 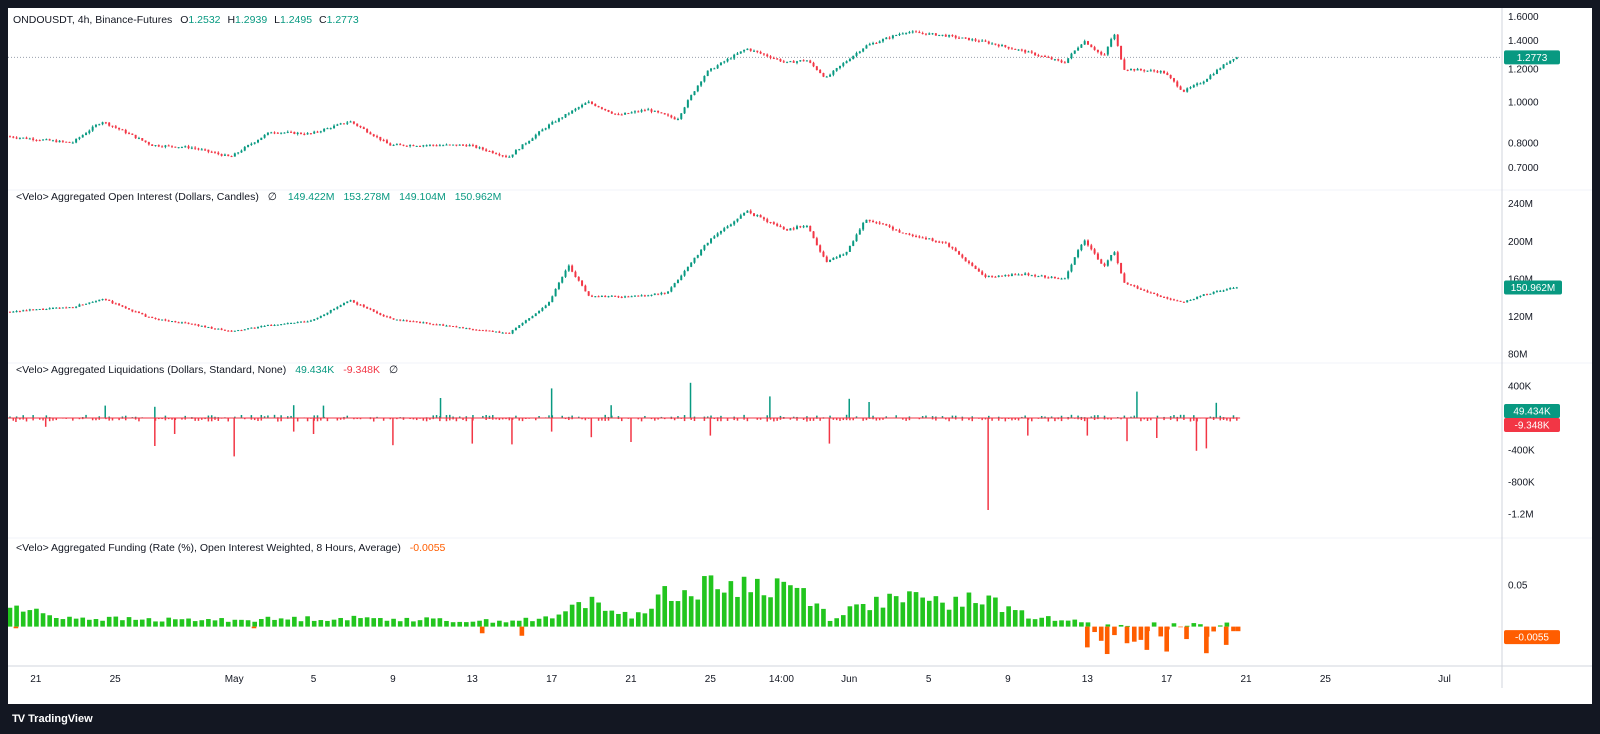 What do you see at coordinates (623, 272) in the screenshot?
I see `oi-candles` at bounding box center [623, 272].